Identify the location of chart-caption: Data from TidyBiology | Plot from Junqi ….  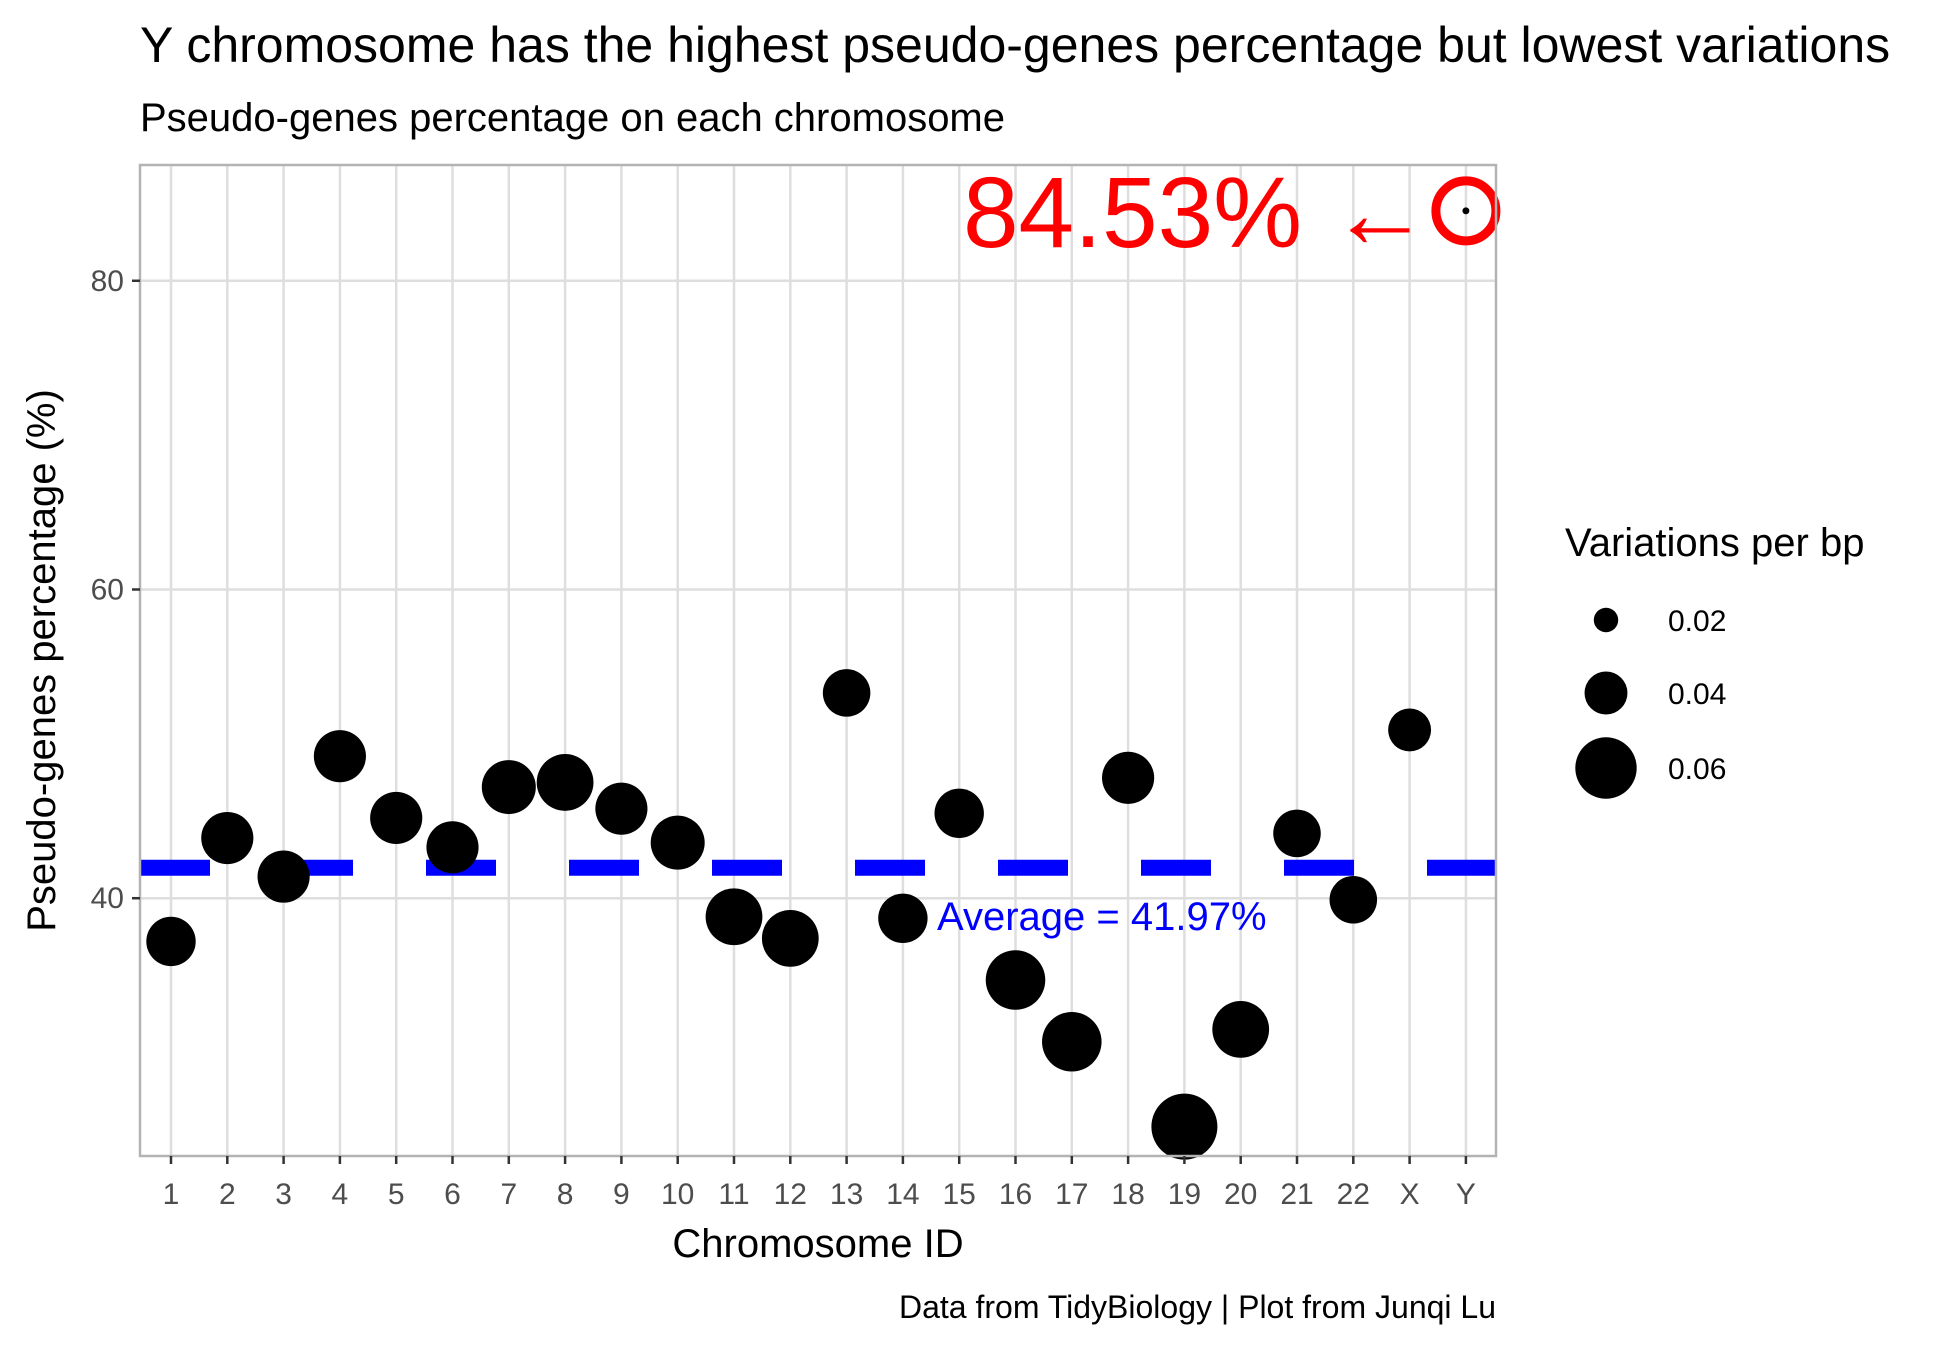
(1197, 1307).